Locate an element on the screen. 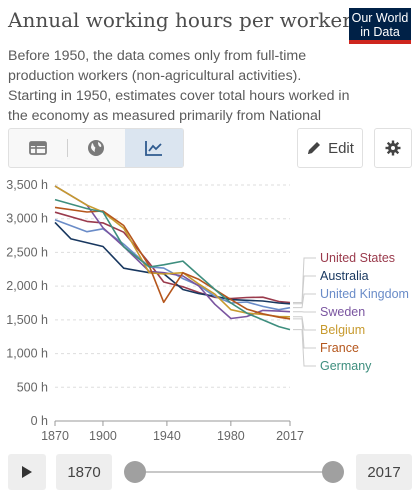 The image size is (420, 500). gear-icon is located at coordinates (393, 148).